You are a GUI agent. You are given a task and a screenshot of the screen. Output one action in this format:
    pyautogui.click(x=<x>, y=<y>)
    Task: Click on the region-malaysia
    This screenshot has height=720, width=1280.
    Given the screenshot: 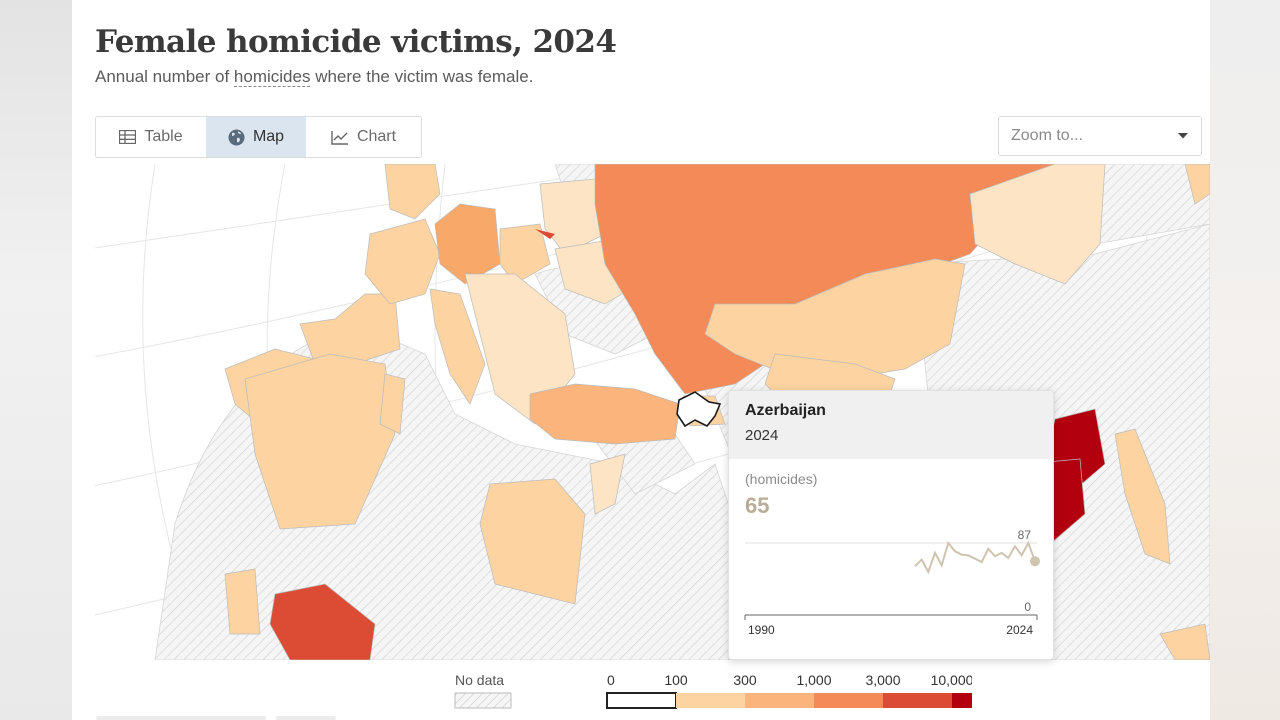 What is the action you would take?
    pyautogui.click(x=1184, y=641)
    